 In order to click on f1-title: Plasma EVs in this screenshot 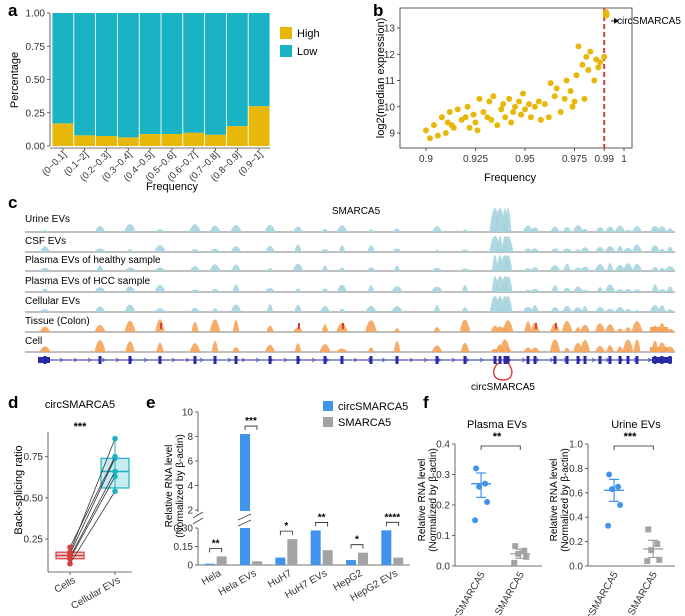, I will do `click(497, 425)`.